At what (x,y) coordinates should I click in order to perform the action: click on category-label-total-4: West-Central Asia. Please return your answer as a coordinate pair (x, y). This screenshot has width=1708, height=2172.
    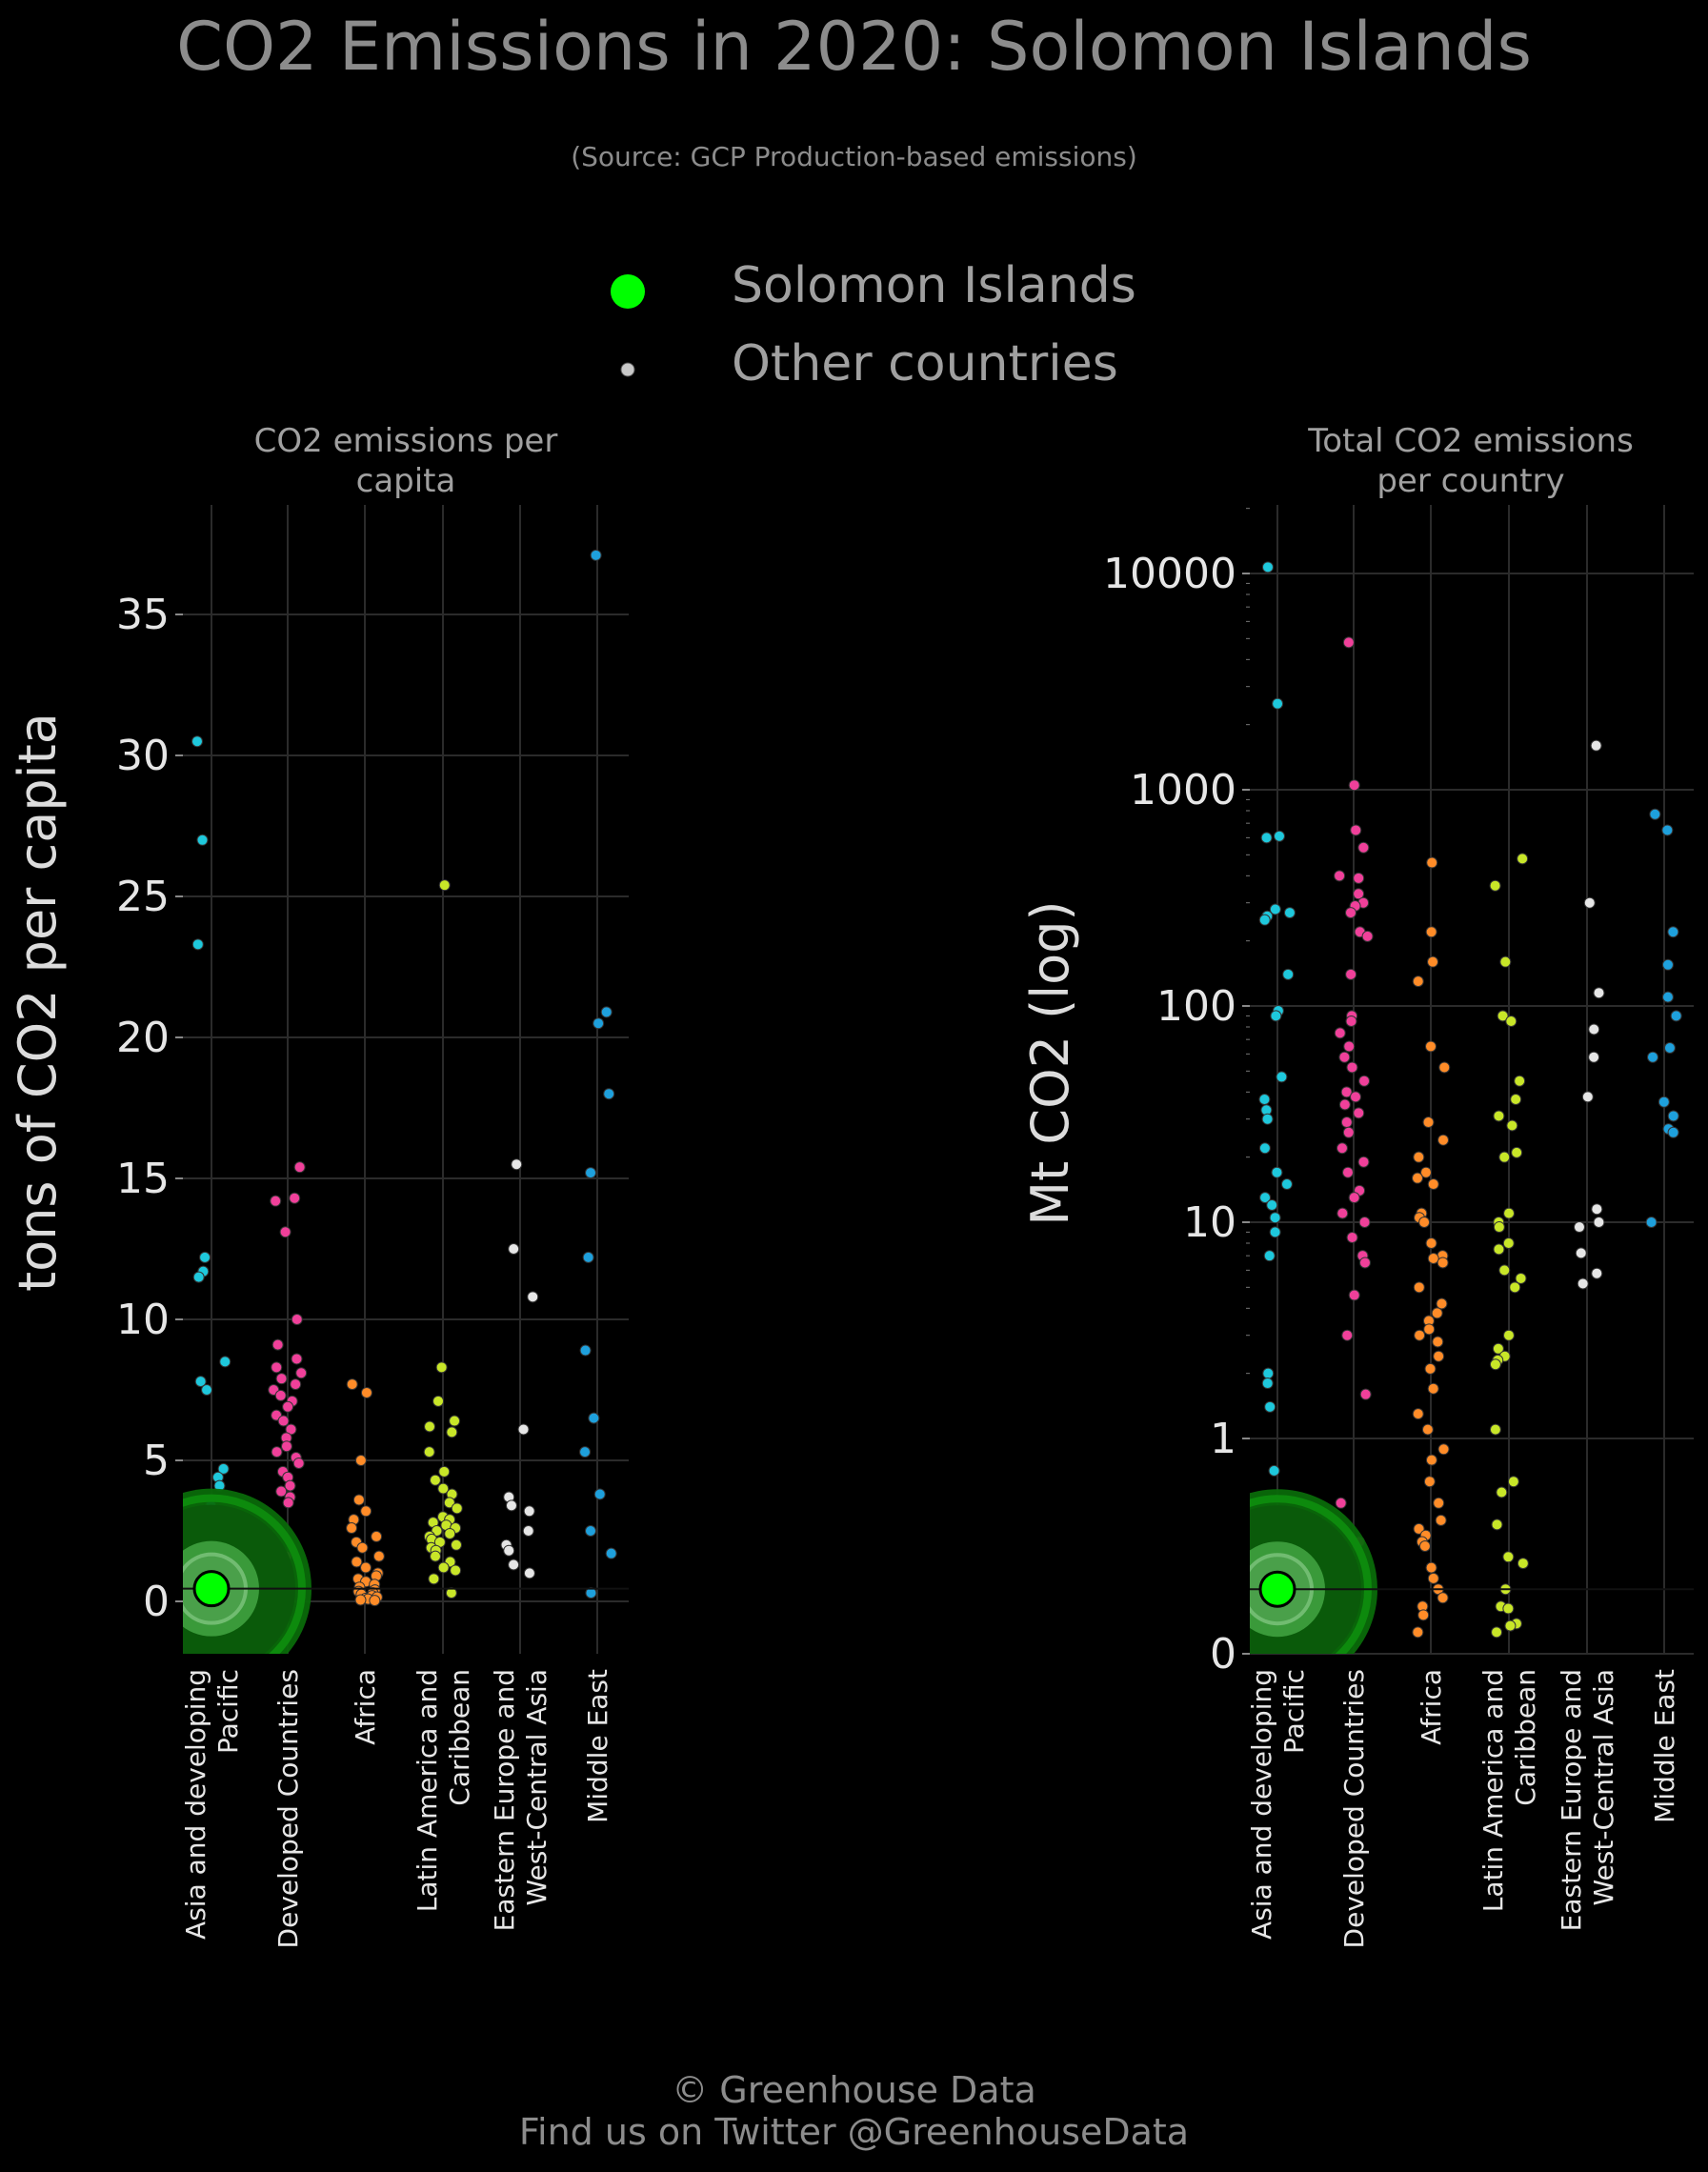
    Looking at the image, I should click on (1604, 1787).